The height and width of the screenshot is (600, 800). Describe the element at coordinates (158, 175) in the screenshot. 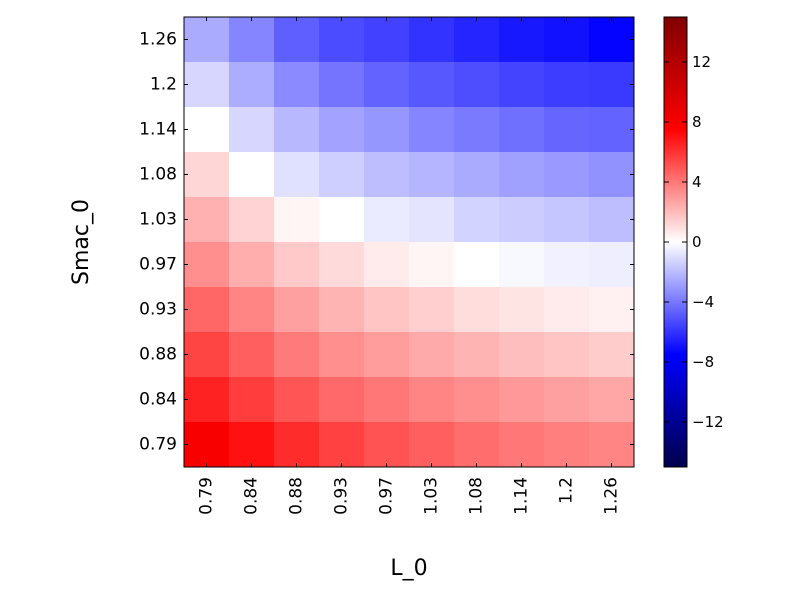

I see `y-tick-label: 1.08` at that location.